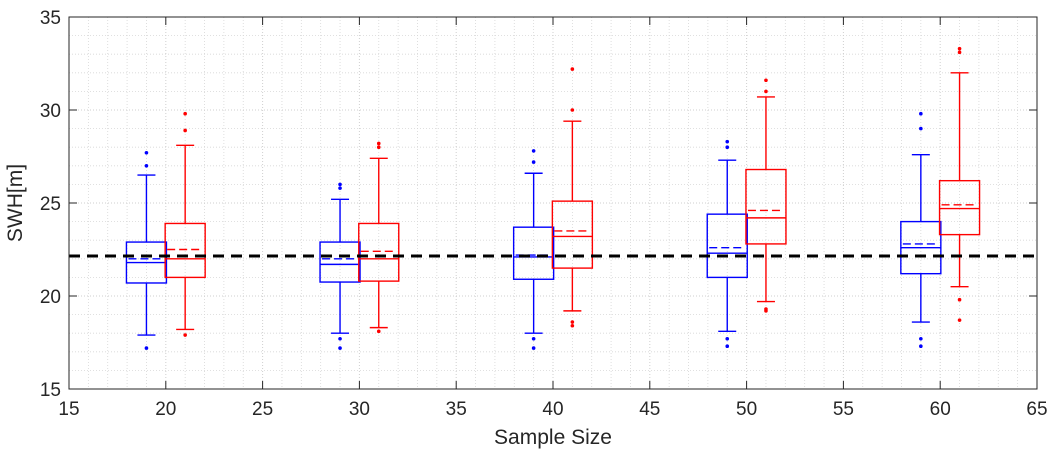 Image resolution: width=1052 pixels, height=450 pixels. I want to click on x-tick-labels: 15 20 25 30 35 40 45 50 55 60 65, so click(552, 409).